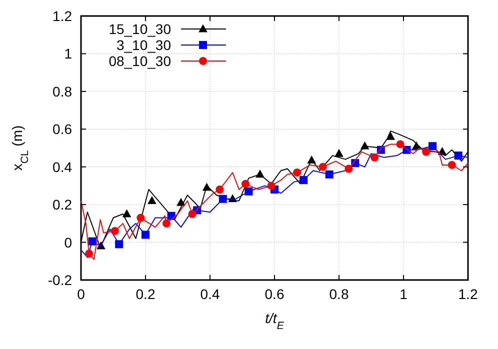 The height and width of the screenshot is (349, 498). What do you see at coordinates (210, 294) in the screenshot?
I see `x-tick-label: 0.4` at bounding box center [210, 294].